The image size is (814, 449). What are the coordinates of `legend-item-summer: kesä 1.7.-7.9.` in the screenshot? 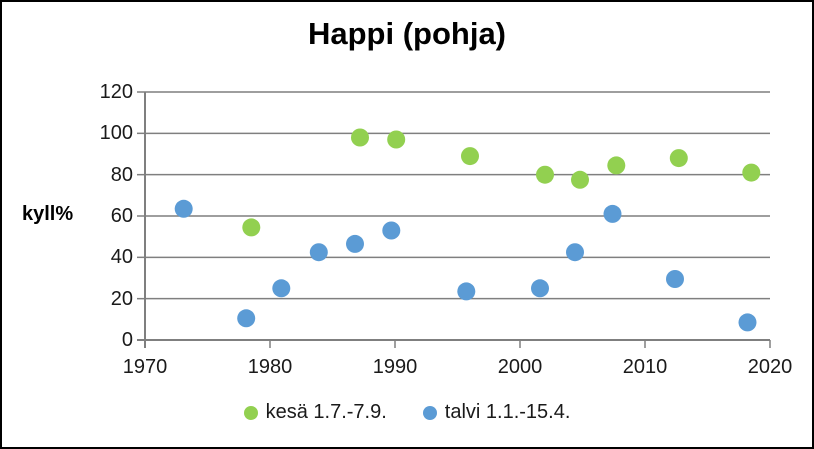 It's located at (315, 412).